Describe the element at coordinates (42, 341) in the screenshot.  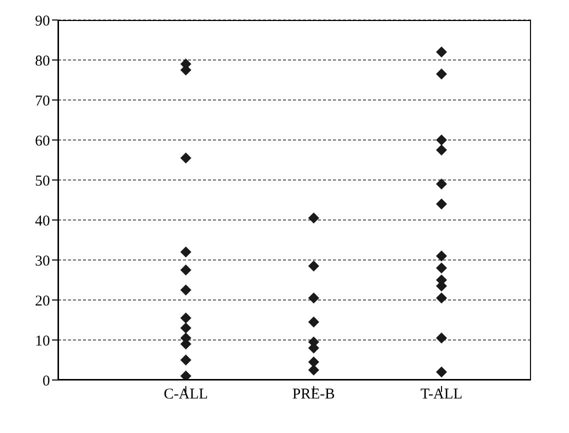
I see `y-tick-label: 10` at that location.